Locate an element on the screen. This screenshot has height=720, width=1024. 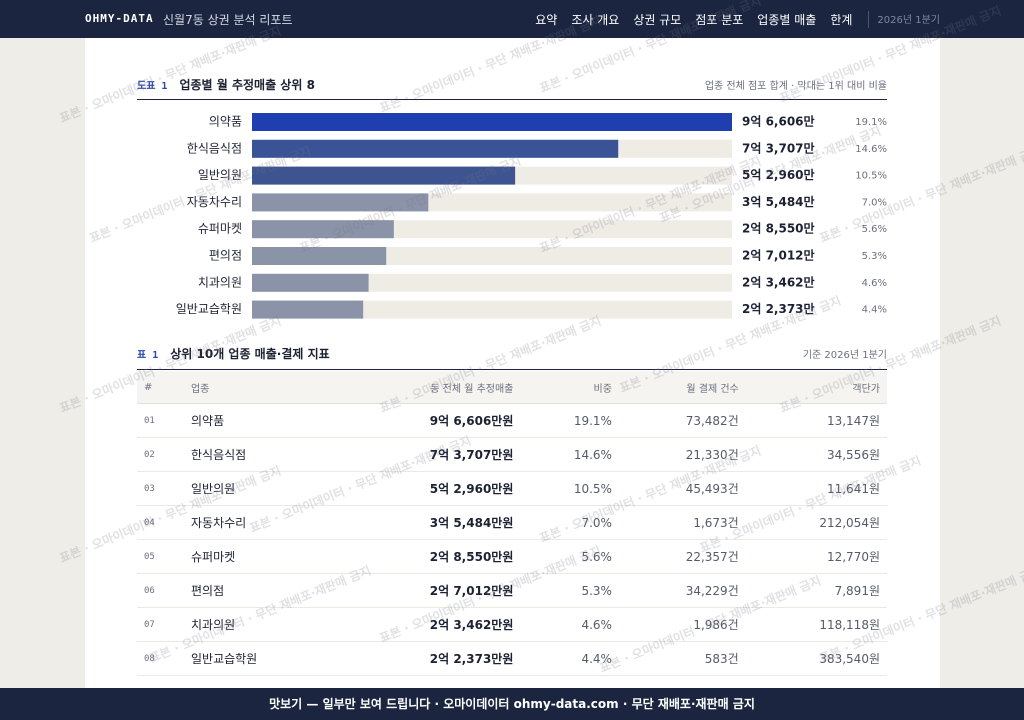
table-cell: 21,330건 is located at coordinates (682, 454).